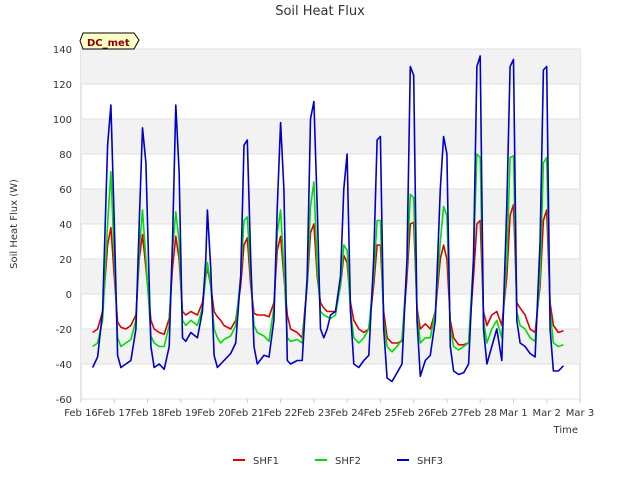 This screenshot has height=480, width=640. I want to click on x-tick-label: Feb 19, so click(181, 413).